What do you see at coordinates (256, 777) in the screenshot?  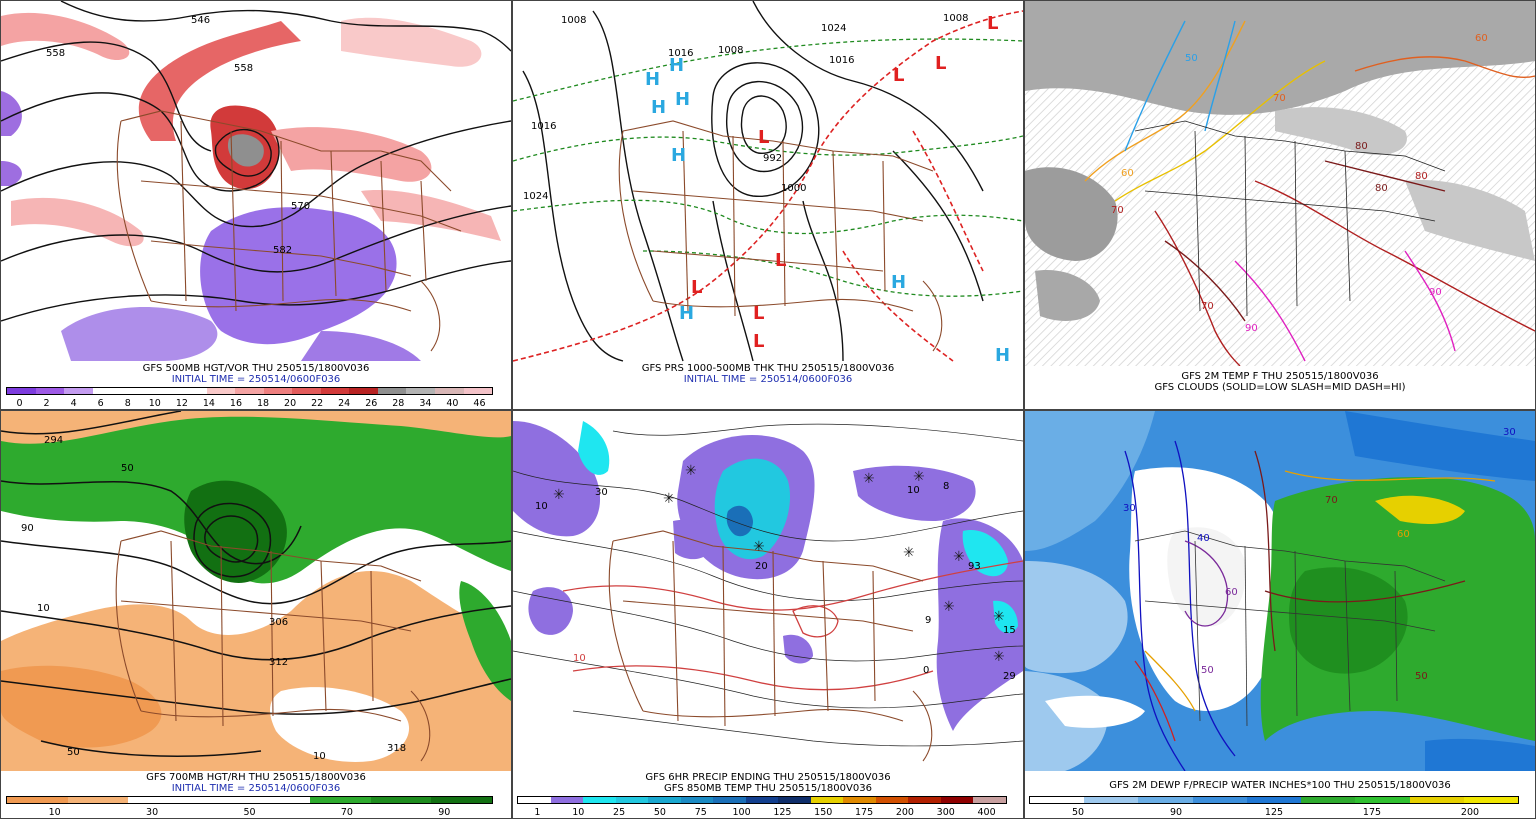 I see `panel-title: GFS 700MB HGT/RH THU 250515/1800V036` at bounding box center [256, 777].